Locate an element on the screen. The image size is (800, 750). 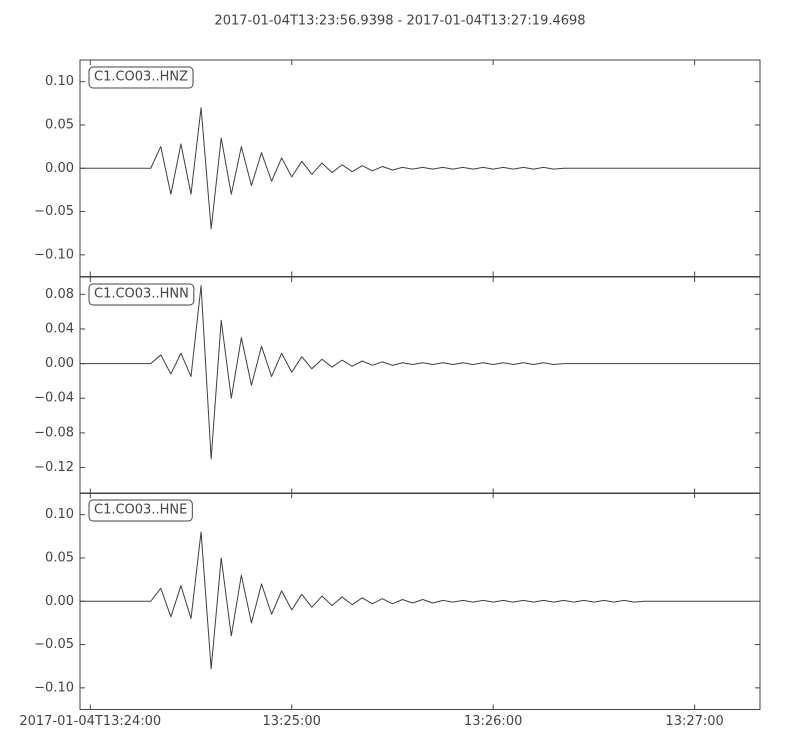
trace-label-text: C1.CO03..HNN is located at coordinates (141, 294).